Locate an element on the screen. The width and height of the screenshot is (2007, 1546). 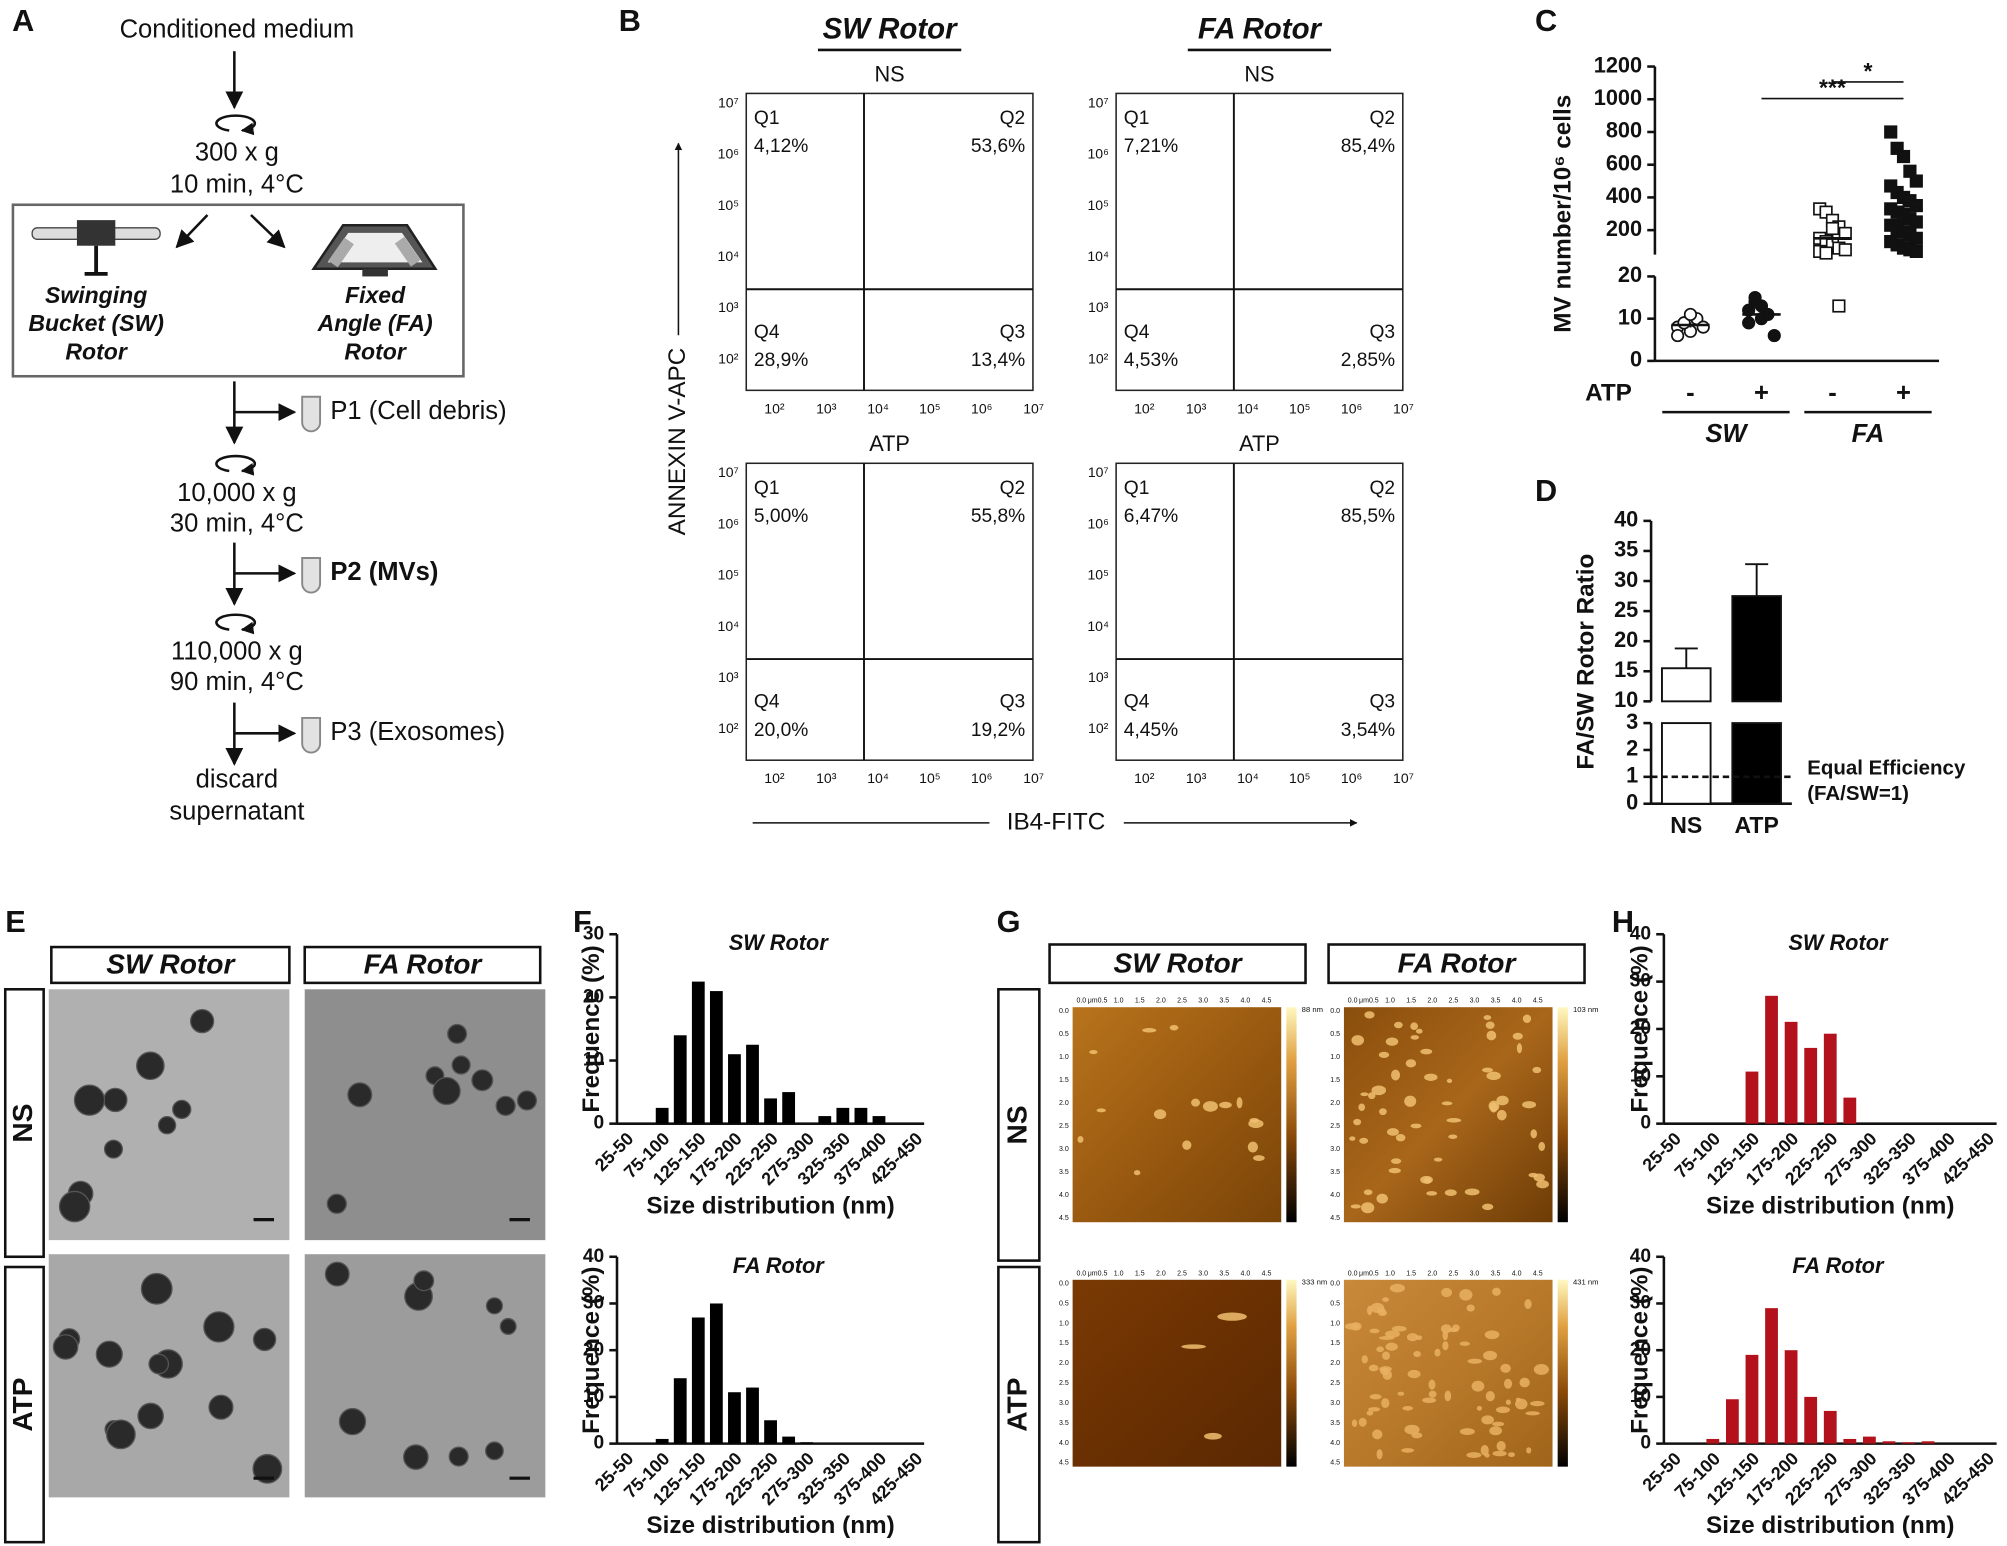
quadrant-name: Q2 is located at coordinates (1013, 488).